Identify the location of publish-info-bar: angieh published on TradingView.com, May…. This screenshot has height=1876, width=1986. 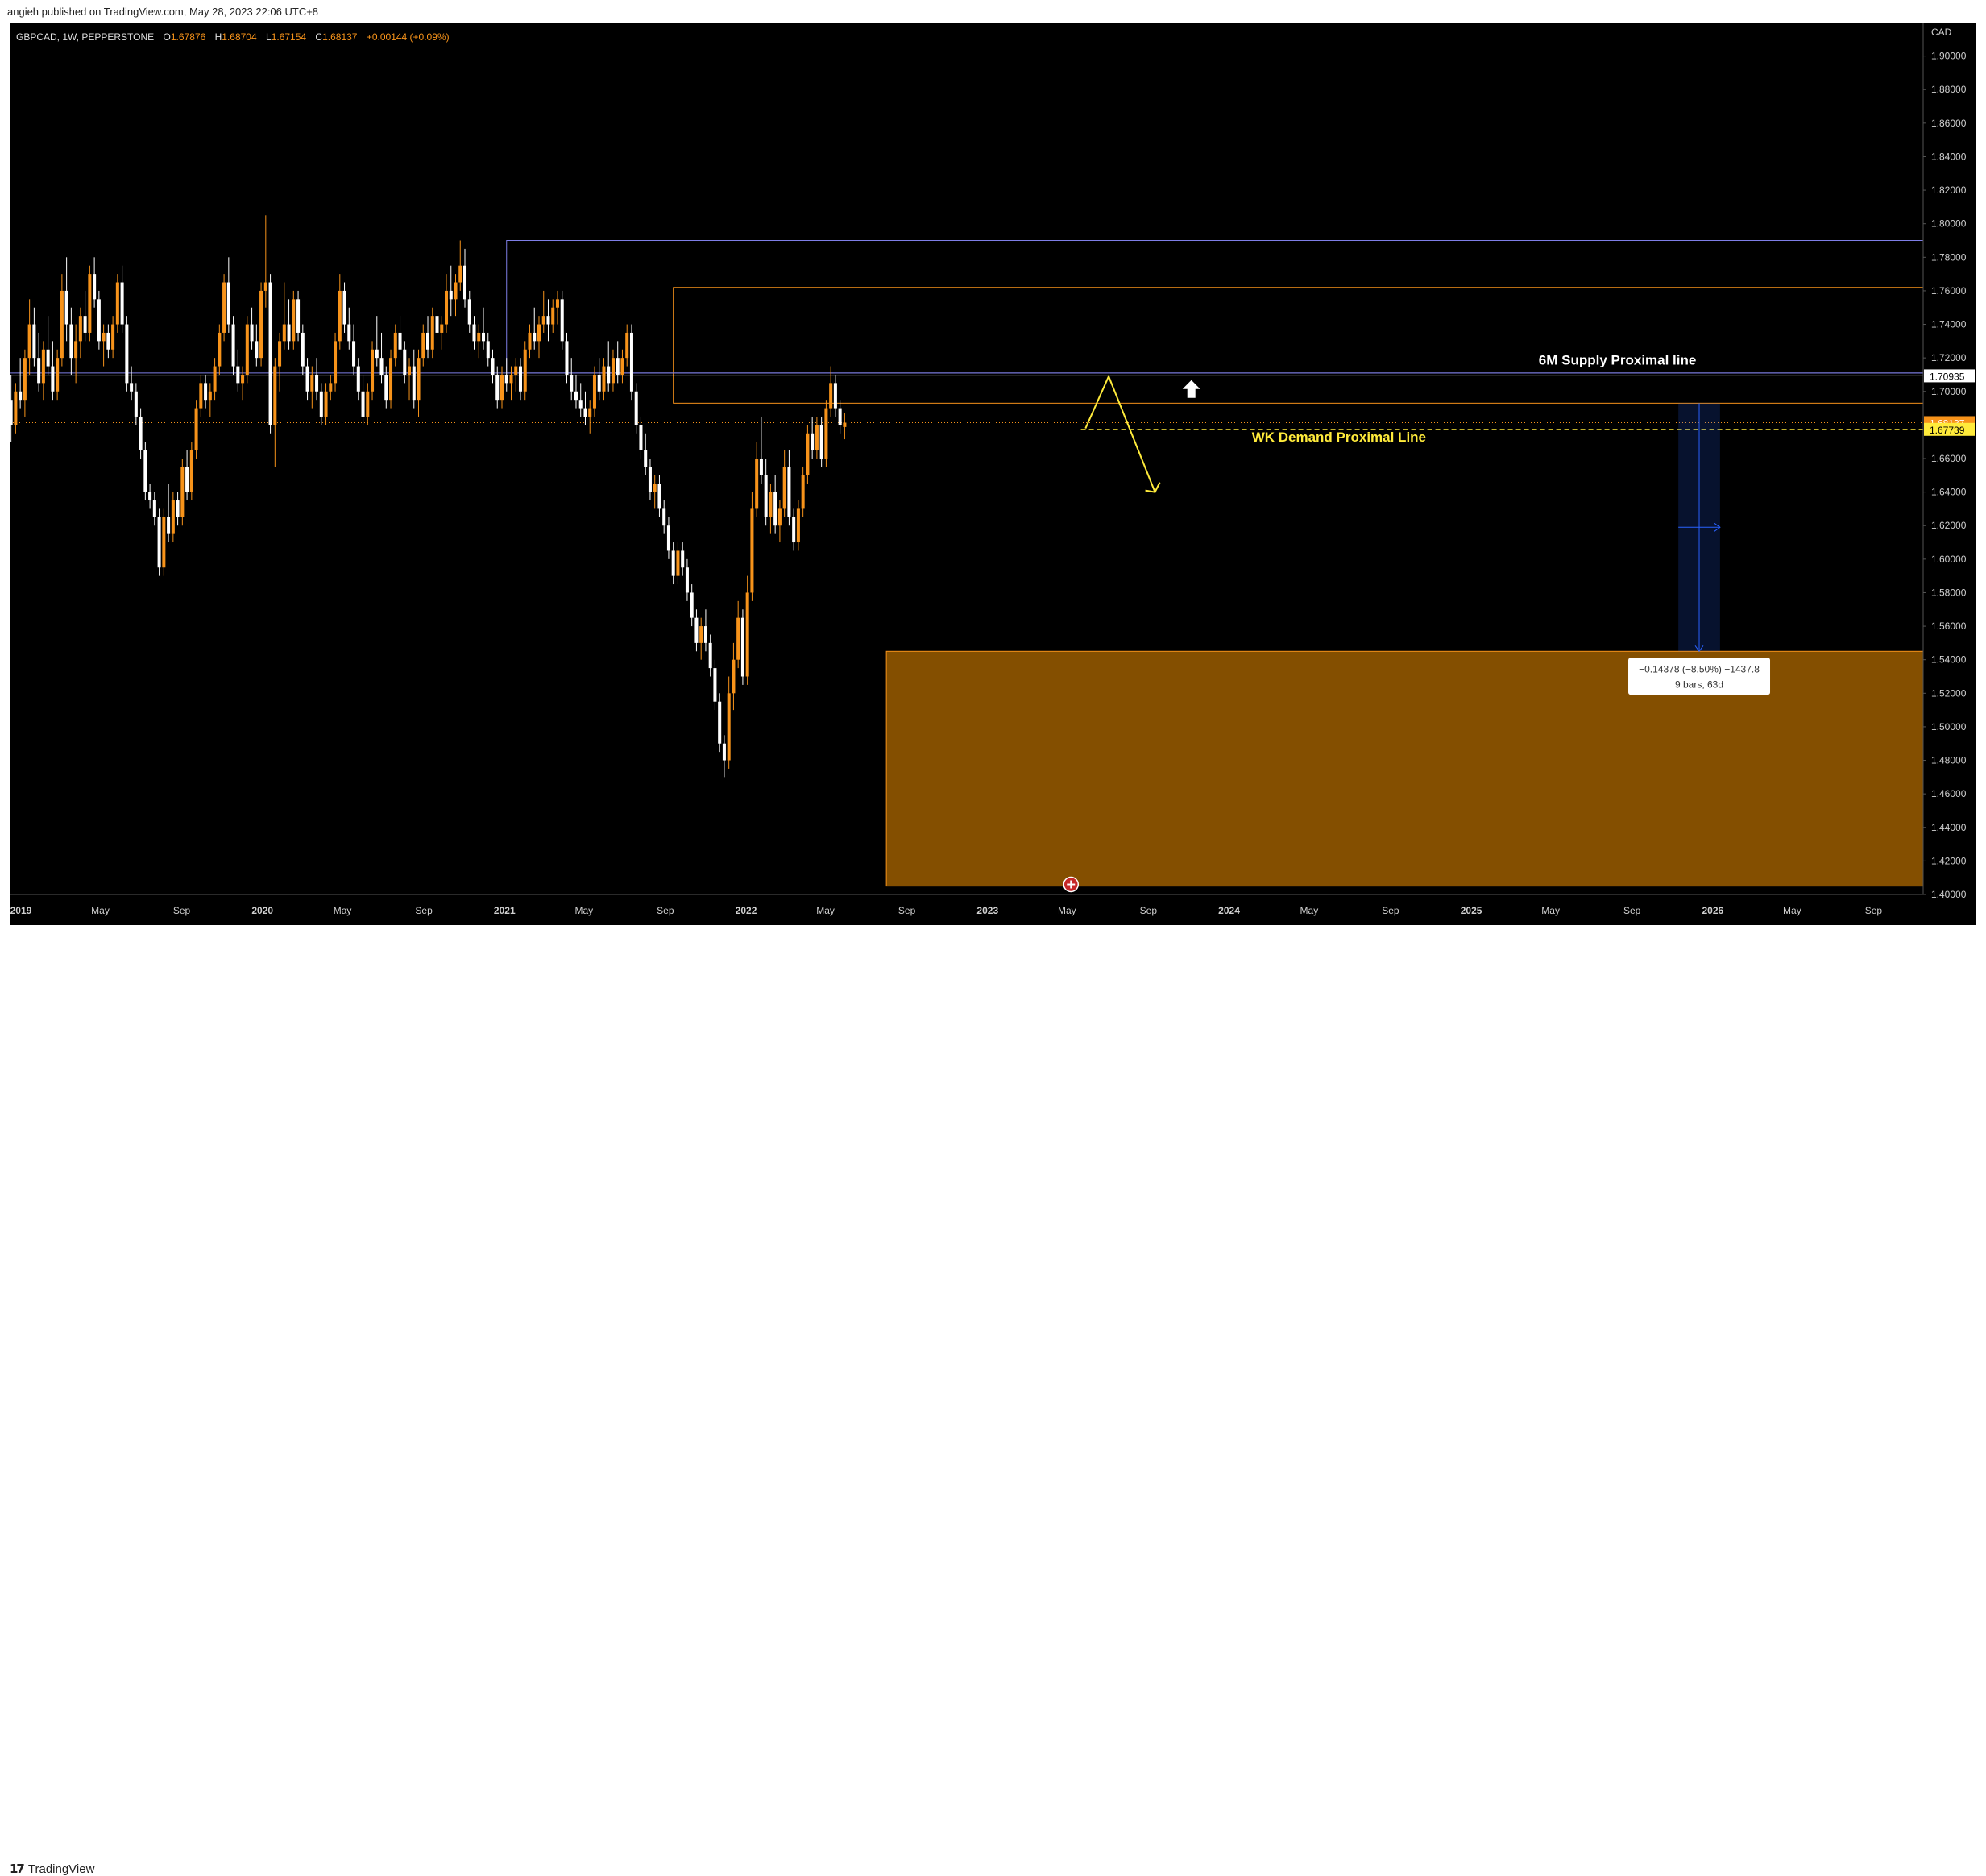
(993, 11).